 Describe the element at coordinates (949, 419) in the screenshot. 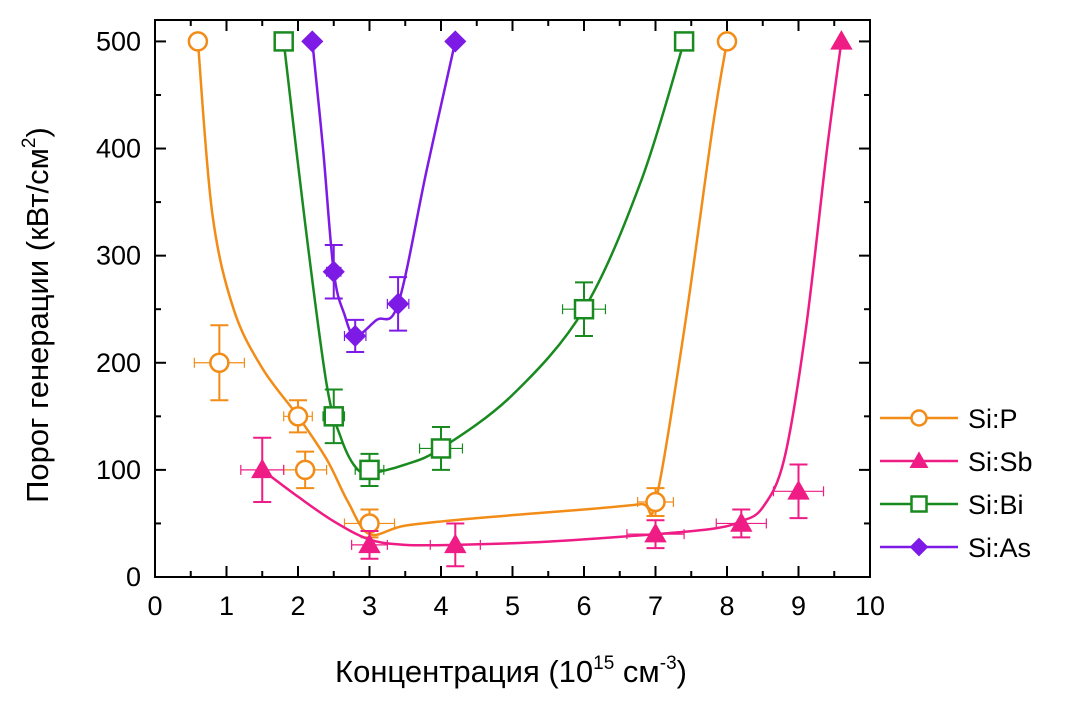

I see `legend-item-si-p: Si:P` at that location.